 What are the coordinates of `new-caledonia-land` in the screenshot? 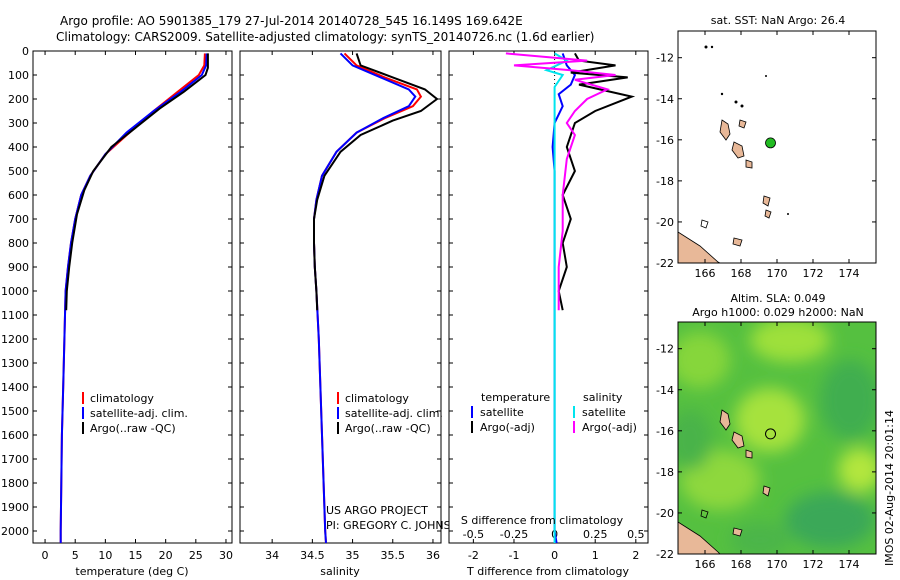 It's located at (699, 537).